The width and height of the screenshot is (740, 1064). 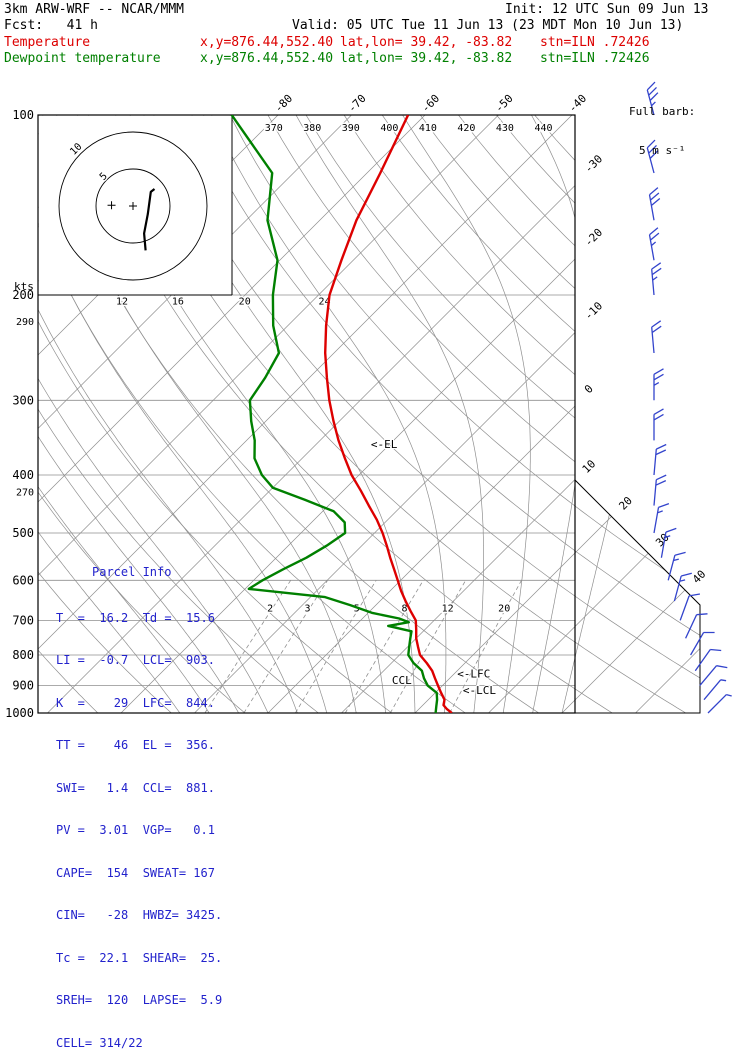 What do you see at coordinates (593, 163) in the screenshot?
I see `isotherm-label: -30` at bounding box center [593, 163].